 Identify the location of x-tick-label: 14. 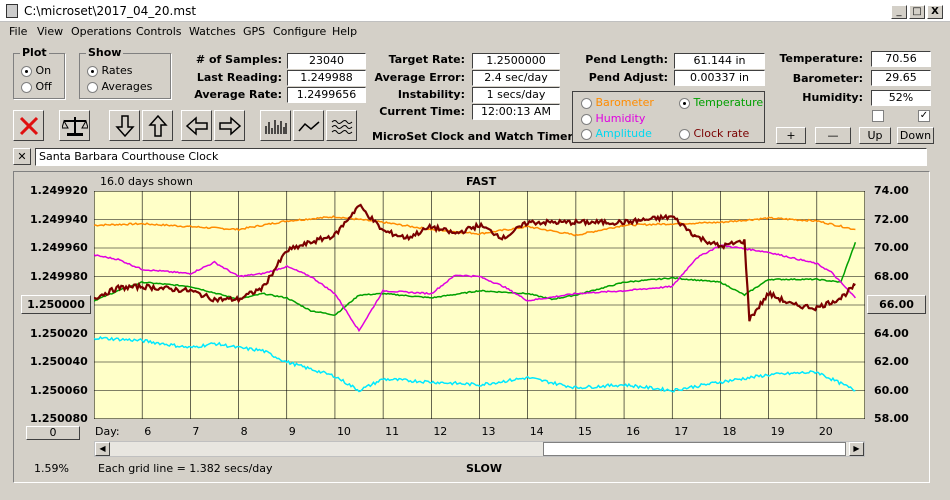
(536, 431).